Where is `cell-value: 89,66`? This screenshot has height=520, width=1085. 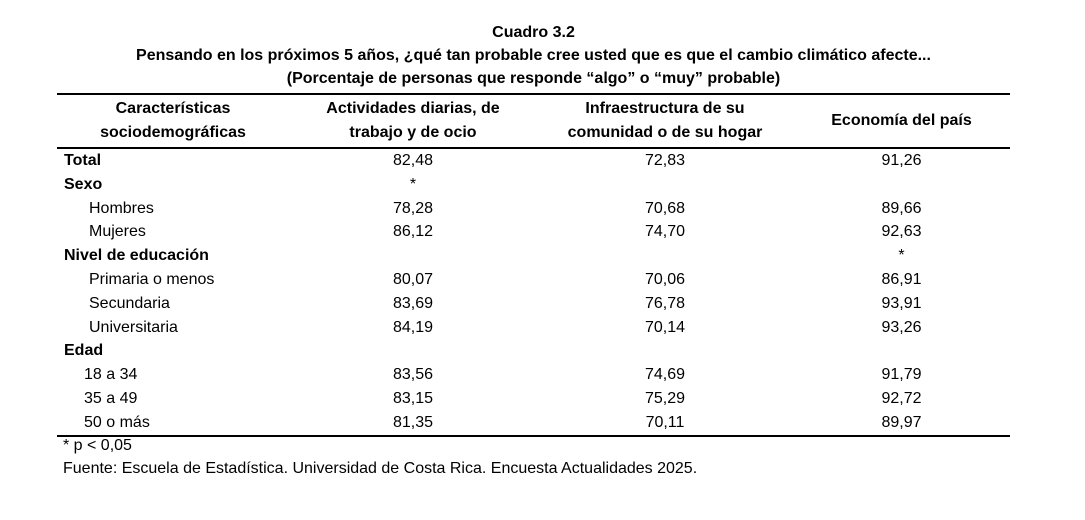 cell-value: 89,66 is located at coordinates (901, 208).